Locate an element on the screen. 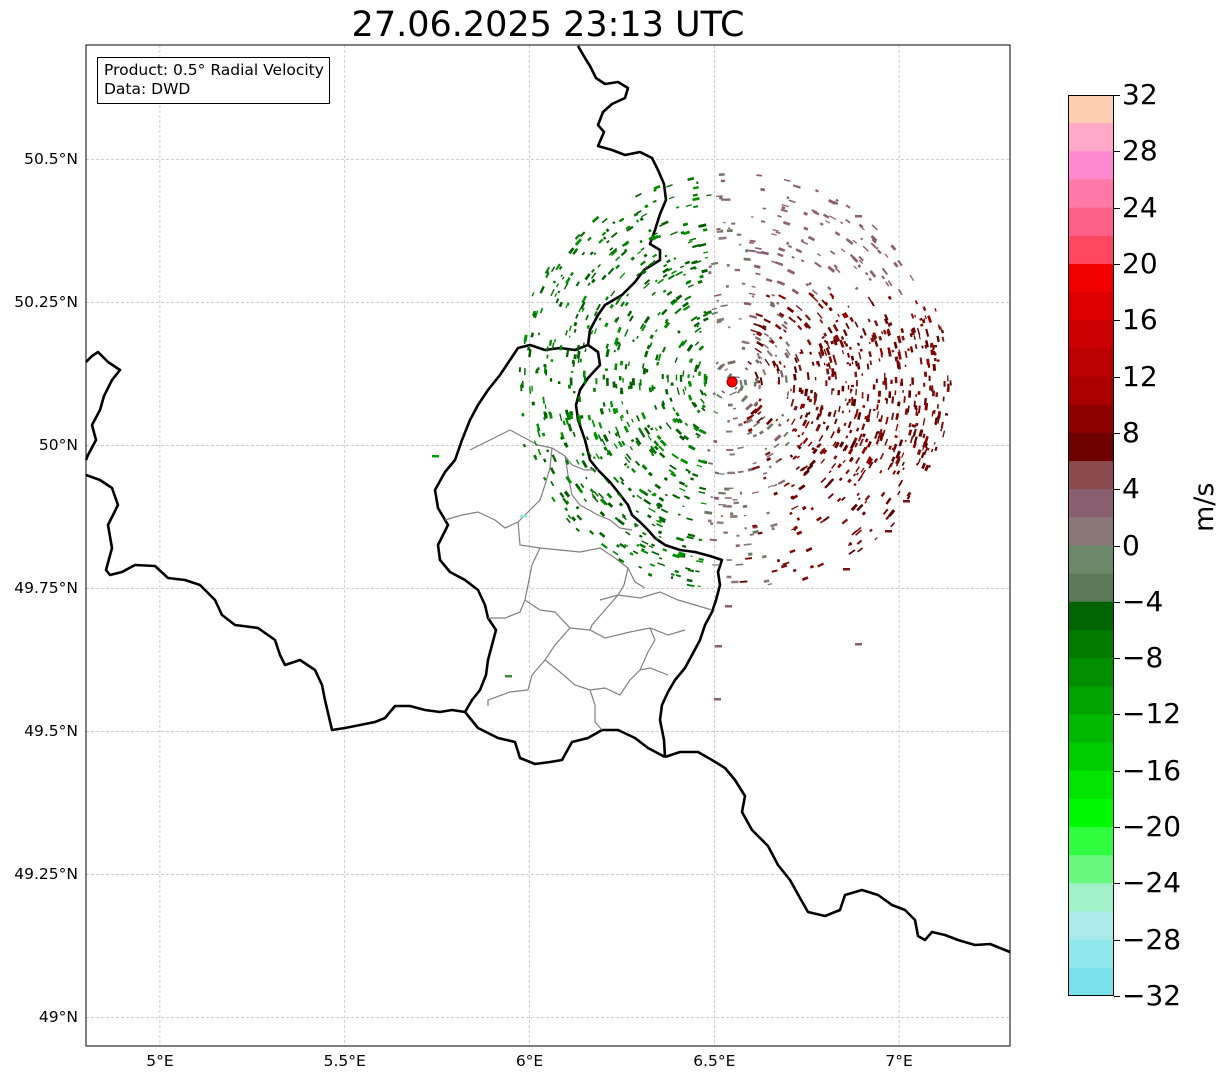 This screenshot has width=1225, height=1081. border-nl-be-west is located at coordinates (103, 405).